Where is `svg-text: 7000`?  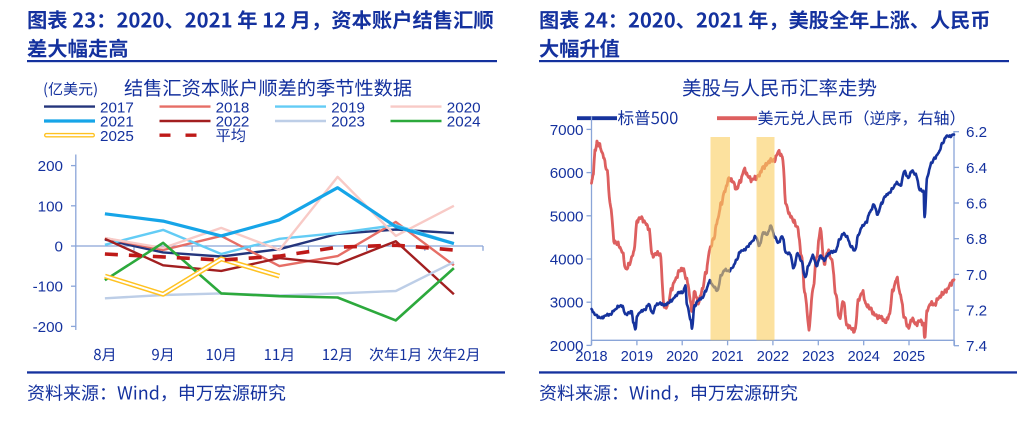
svg-text: 7000 is located at coordinates (567, 130).